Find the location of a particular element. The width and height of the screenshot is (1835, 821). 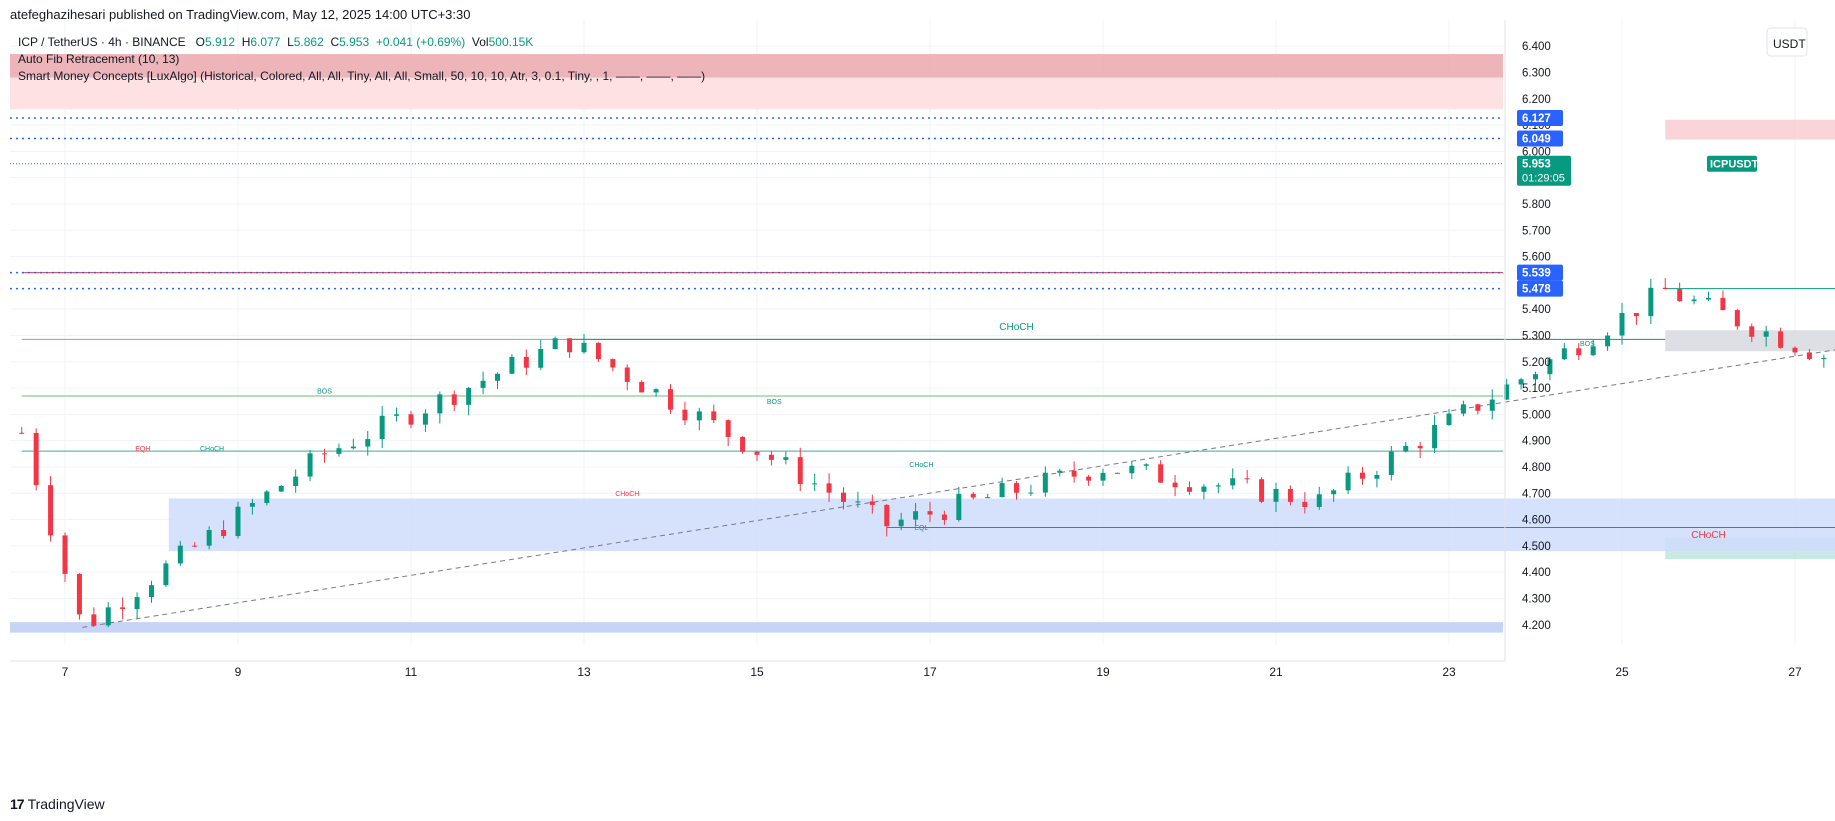

indicator-fib-legend: Auto Fib Retracement (10, 13) is located at coordinates (99, 59).